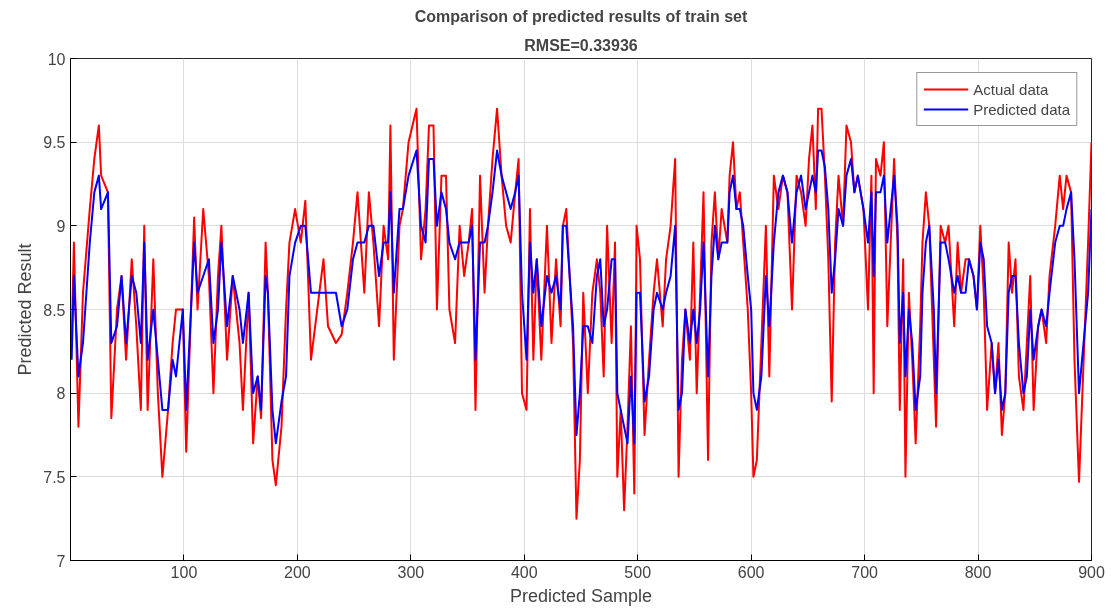 This screenshot has height=608, width=1111. Describe the element at coordinates (1011, 89) in the screenshot. I see `legend-label: Actual data` at that location.